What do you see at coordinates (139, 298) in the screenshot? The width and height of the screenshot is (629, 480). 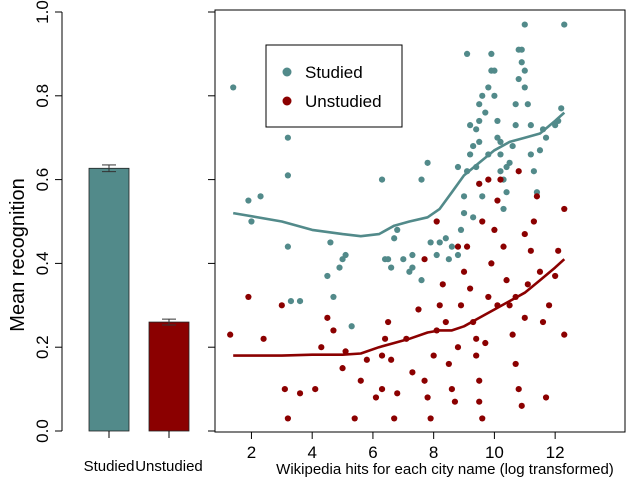 I see `bars` at bounding box center [139, 298].